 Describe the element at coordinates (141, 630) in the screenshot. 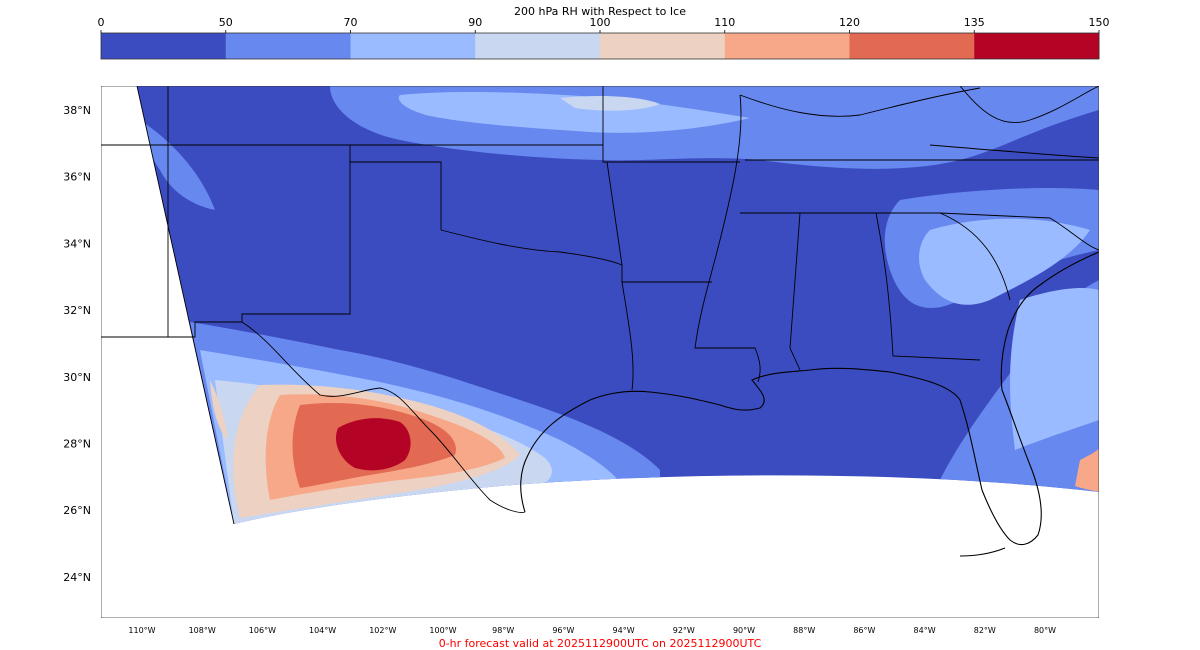

I see `longitude-label: 110°W` at that location.